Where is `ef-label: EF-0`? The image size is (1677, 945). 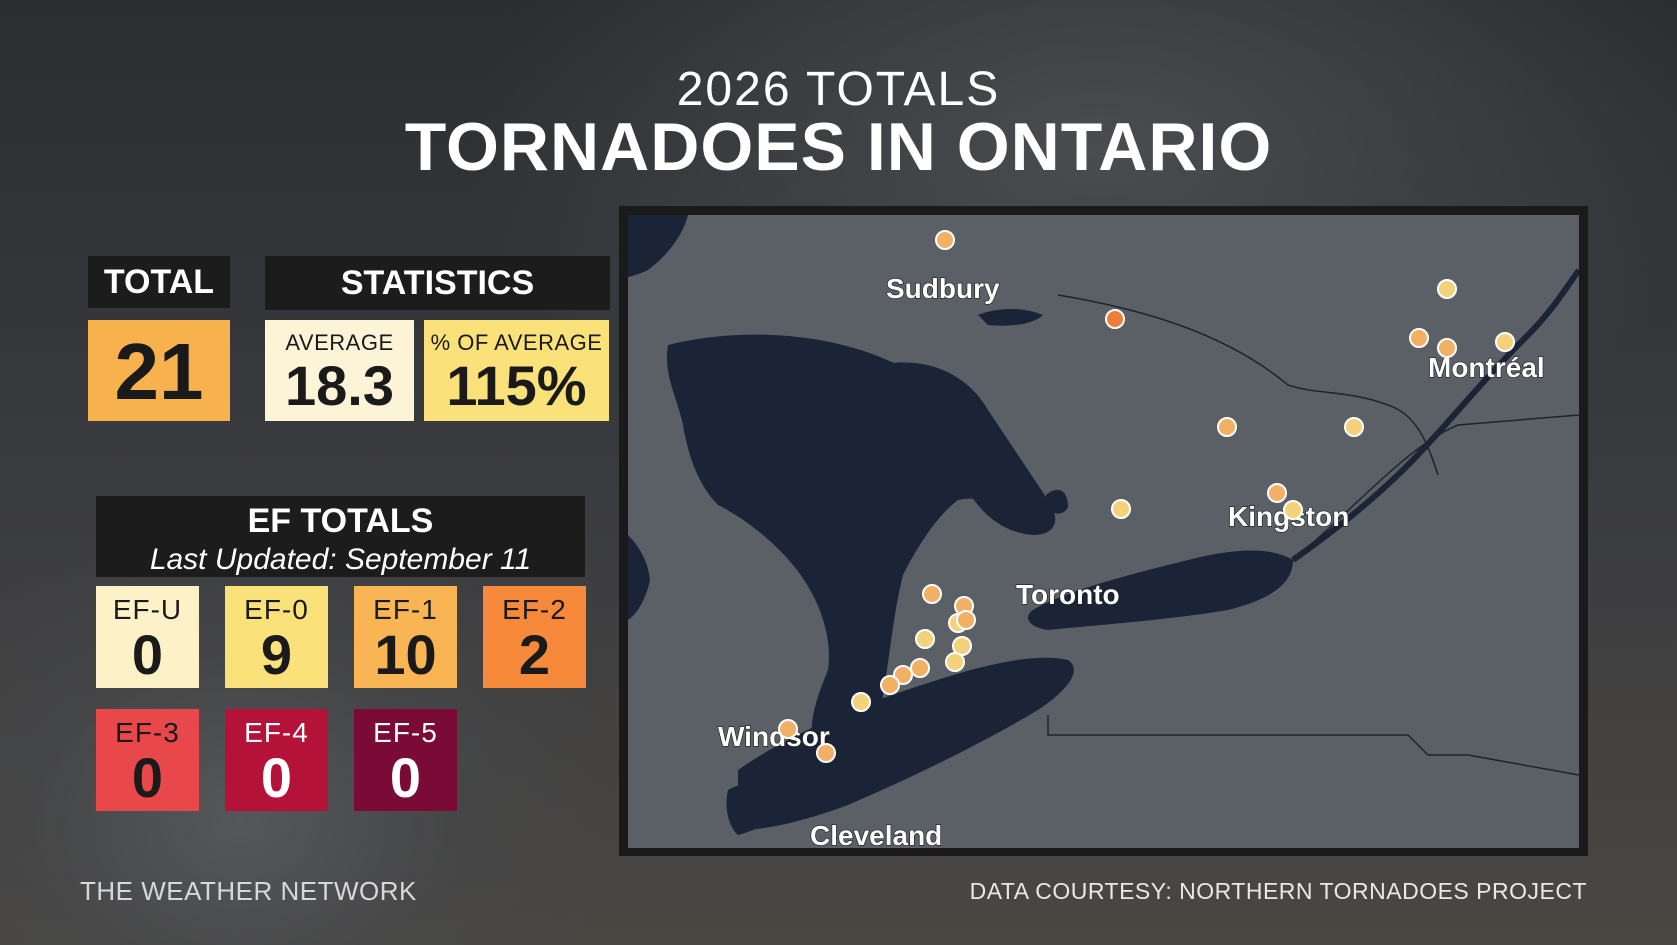 ef-label: EF-0 is located at coordinates (276, 609).